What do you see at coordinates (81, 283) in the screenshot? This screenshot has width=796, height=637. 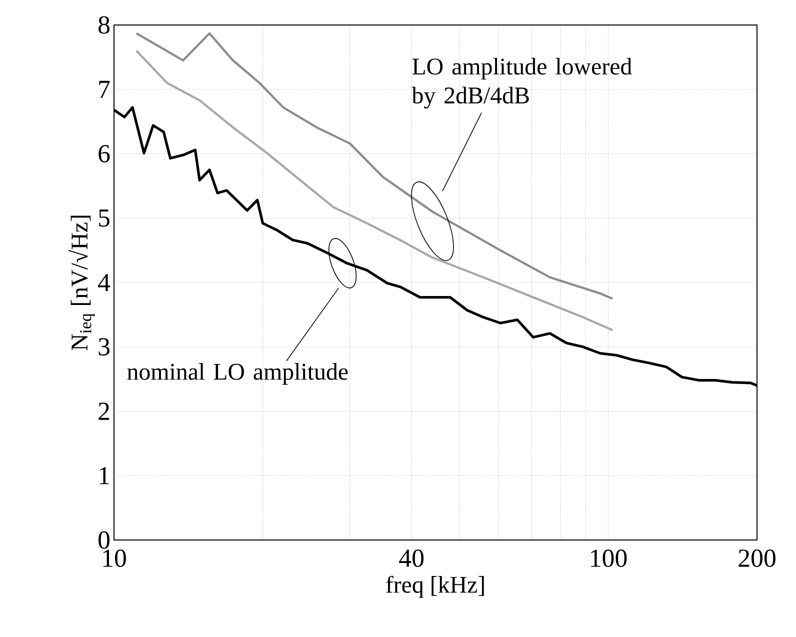 I see `y-axis-title: N$_{ieq}$ [nV/√Hz]` at bounding box center [81, 283].